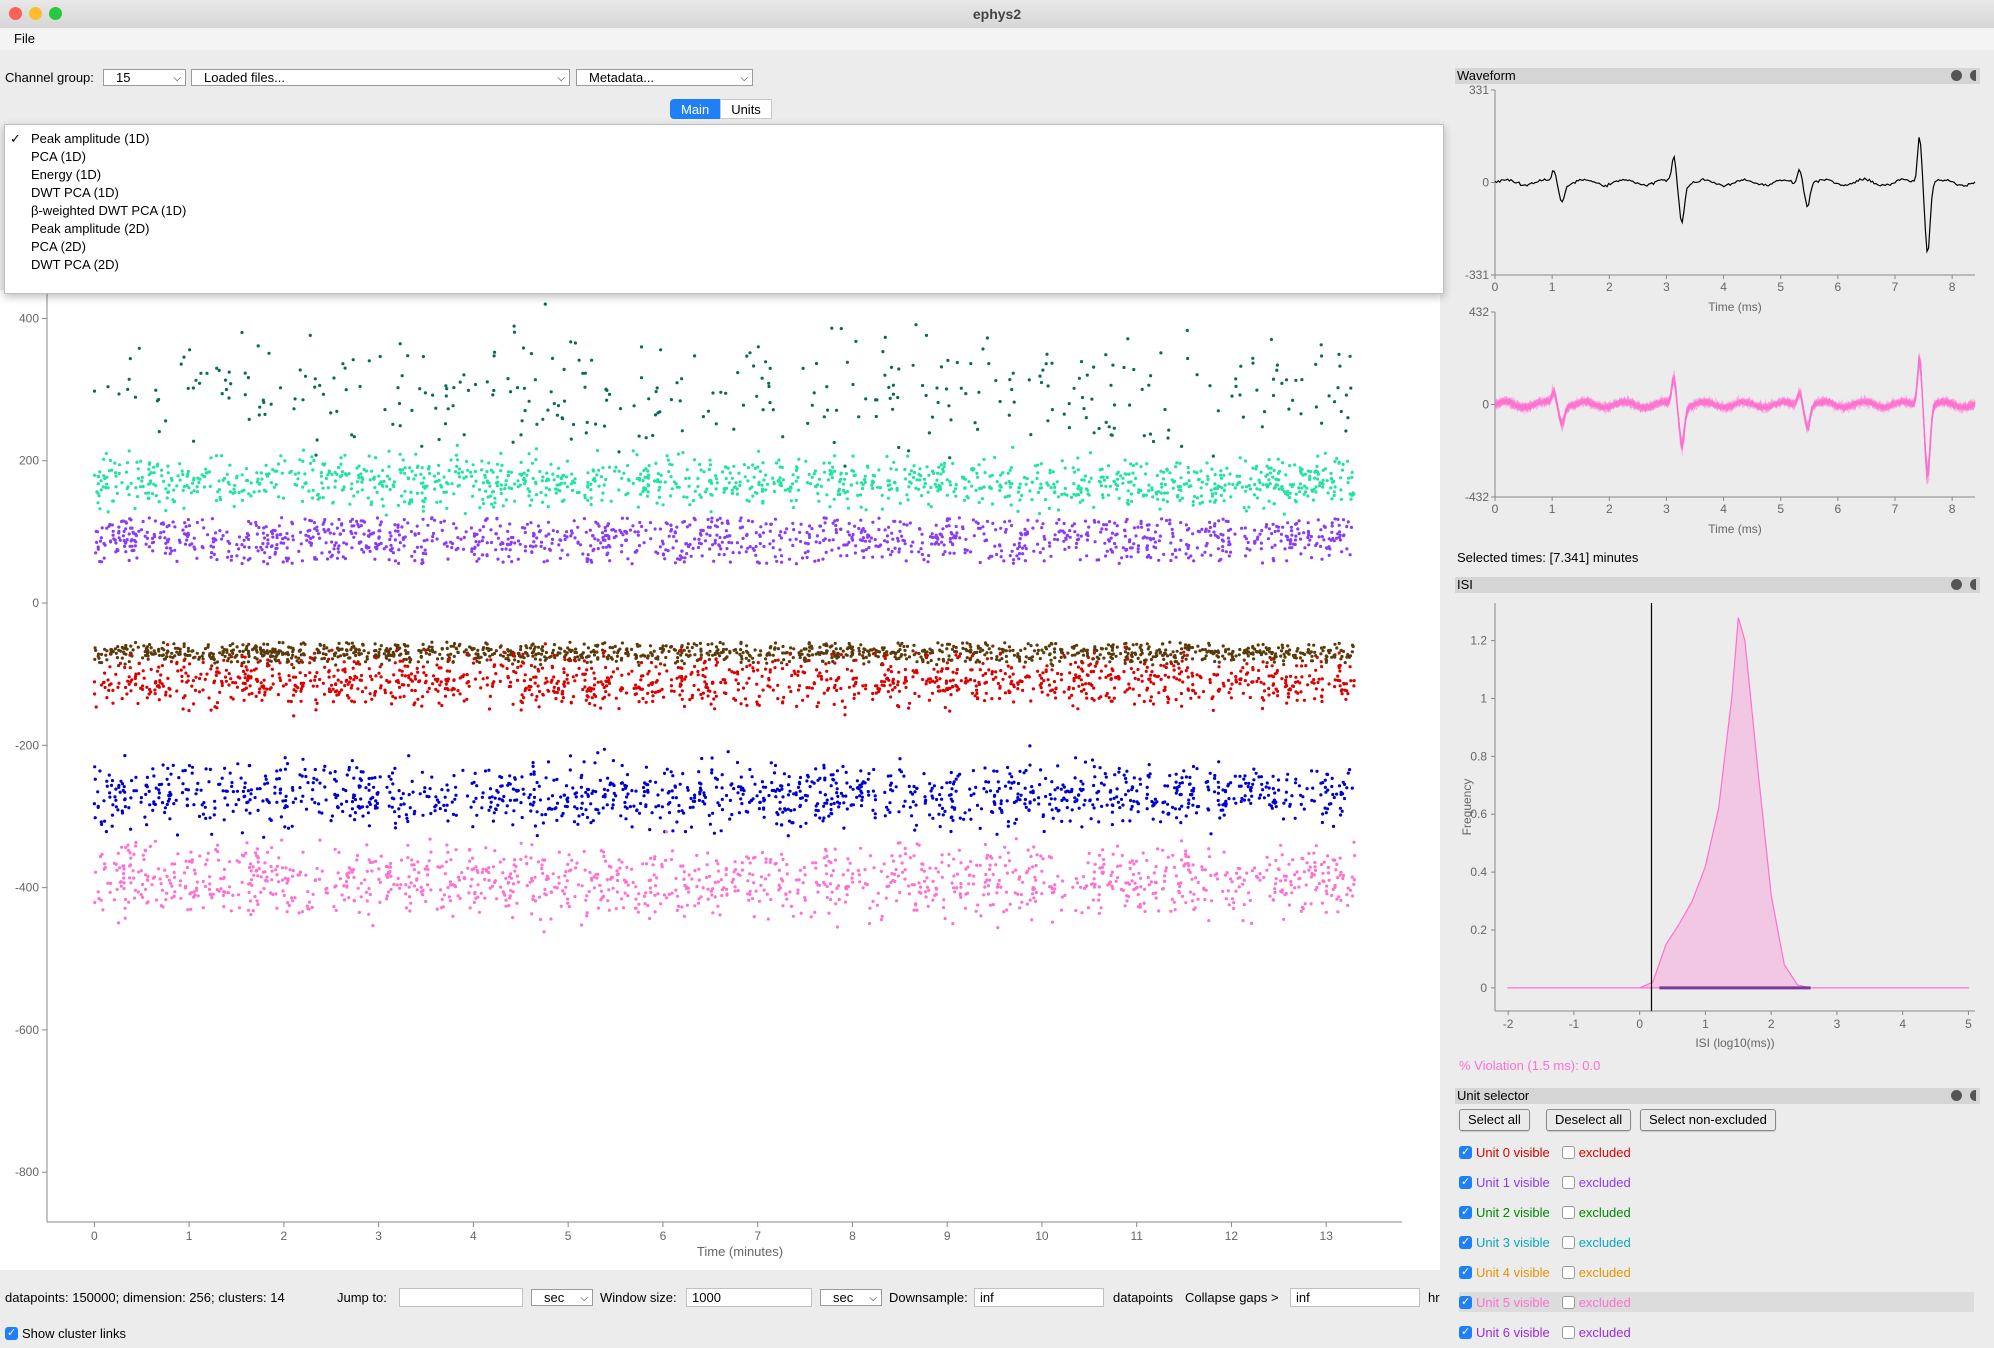 The image size is (1994, 1348). I want to click on minimize-window-button, so click(35, 13).